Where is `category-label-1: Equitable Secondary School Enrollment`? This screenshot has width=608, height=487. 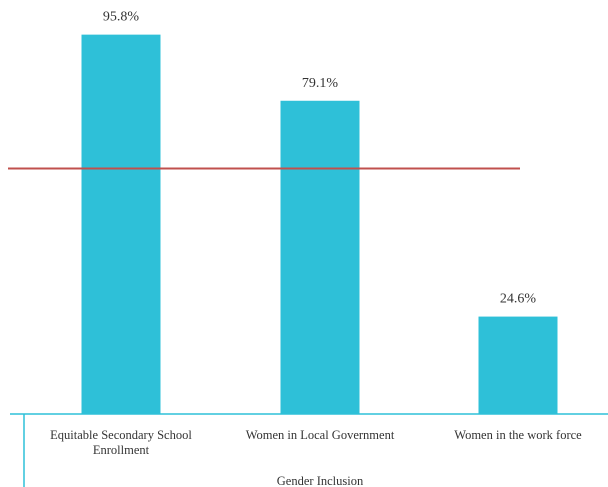
category-label-1: Equitable Secondary School Enrollment is located at coordinates (121, 442).